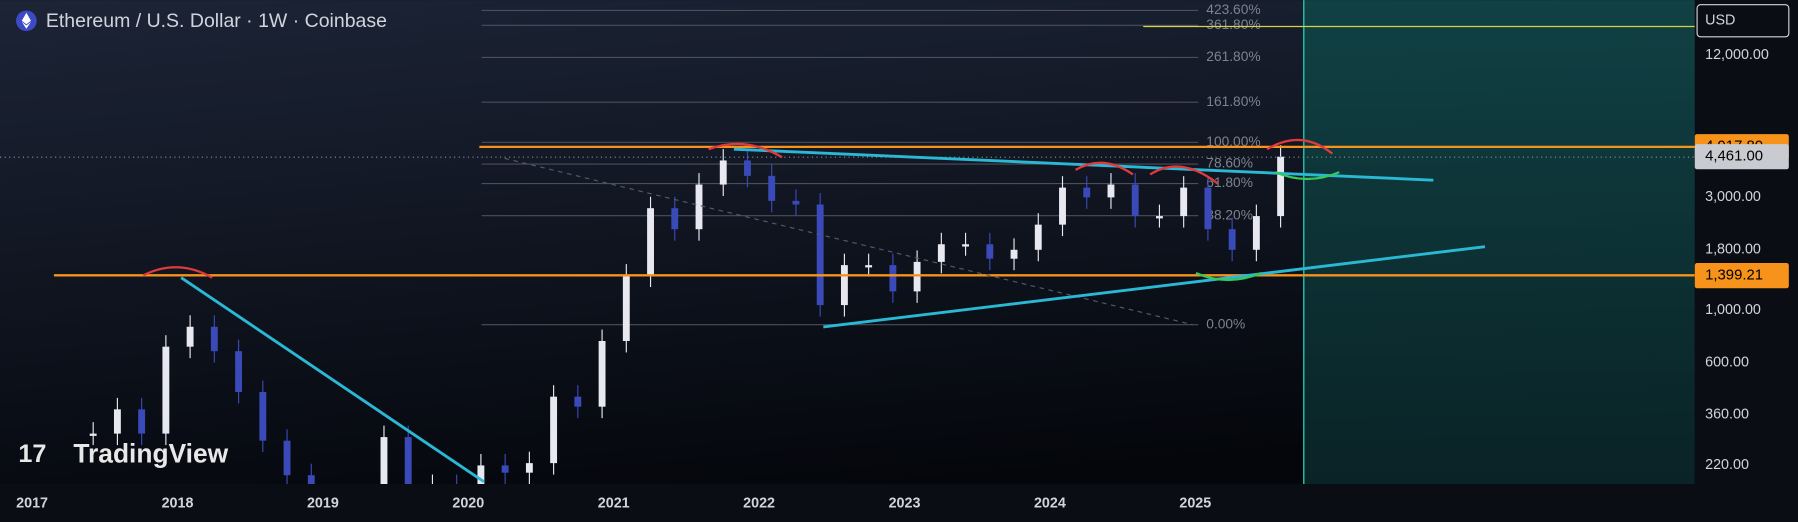 Image resolution: width=1798 pixels, height=522 pixels. I want to click on eth-glyph, so click(26, 20).